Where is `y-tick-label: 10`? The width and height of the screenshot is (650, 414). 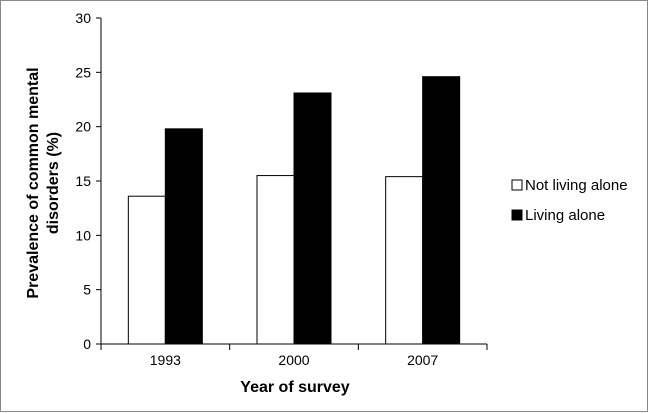
y-tick-label: 10 is located at coordinates (83, 235).